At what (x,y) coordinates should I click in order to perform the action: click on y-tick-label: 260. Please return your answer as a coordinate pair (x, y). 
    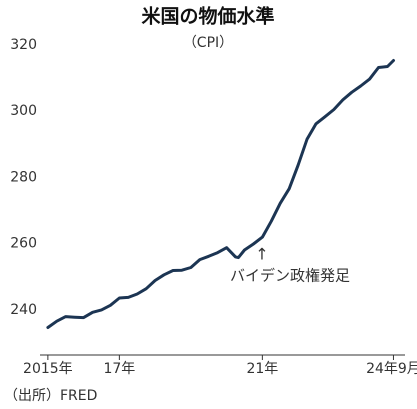
    Looking at the image, I should click on (23, 244).